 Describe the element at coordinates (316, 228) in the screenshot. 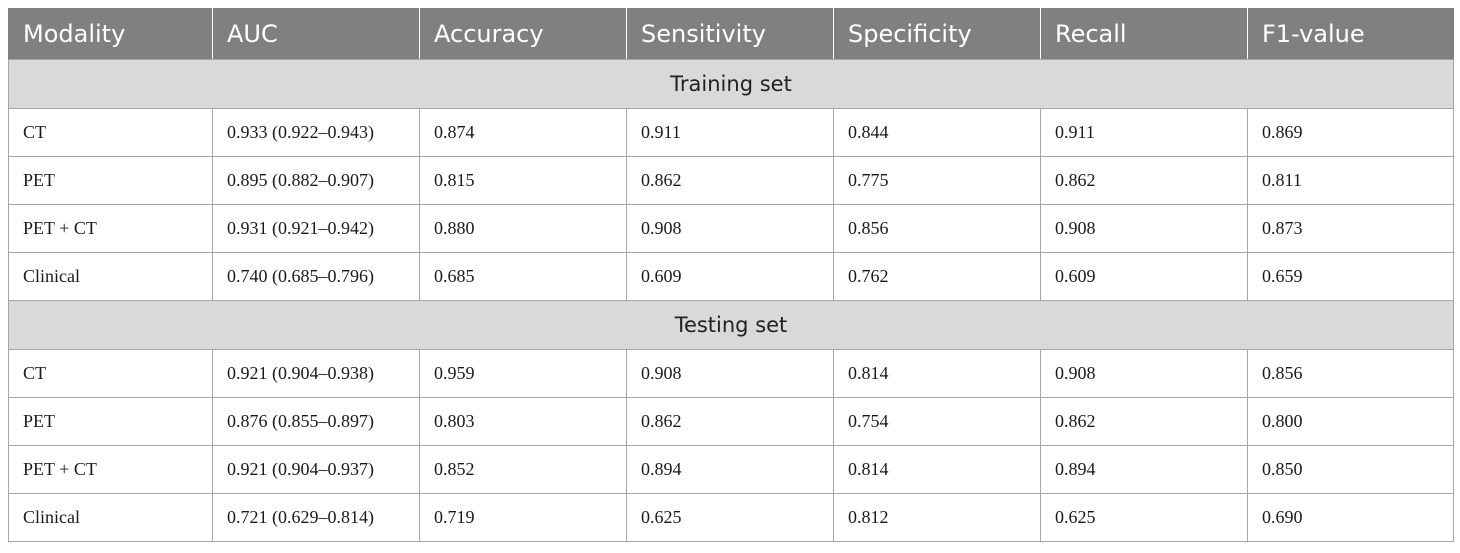

I see `cell-auc: 0.931 (0.921–0.942)` at that location.